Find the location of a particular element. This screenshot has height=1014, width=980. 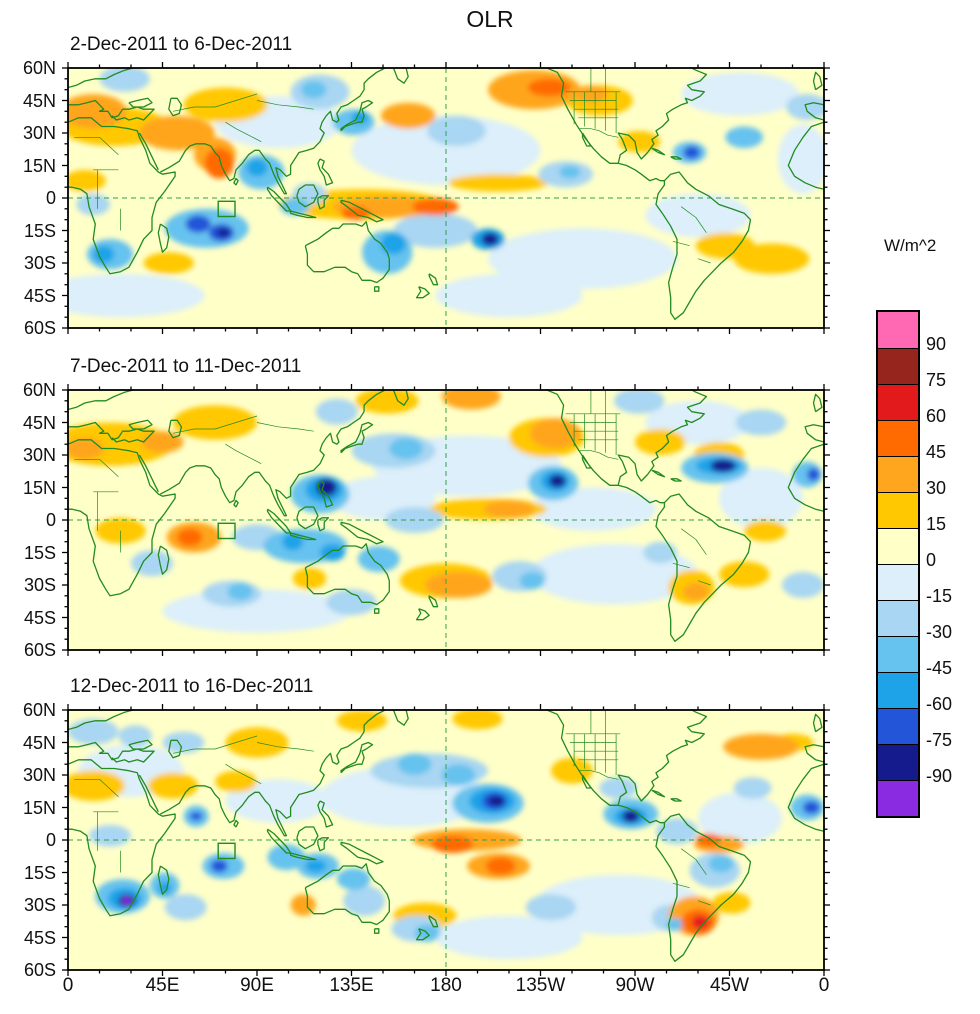

lon-tick-label: 90W is located at coordinates (635, 985).